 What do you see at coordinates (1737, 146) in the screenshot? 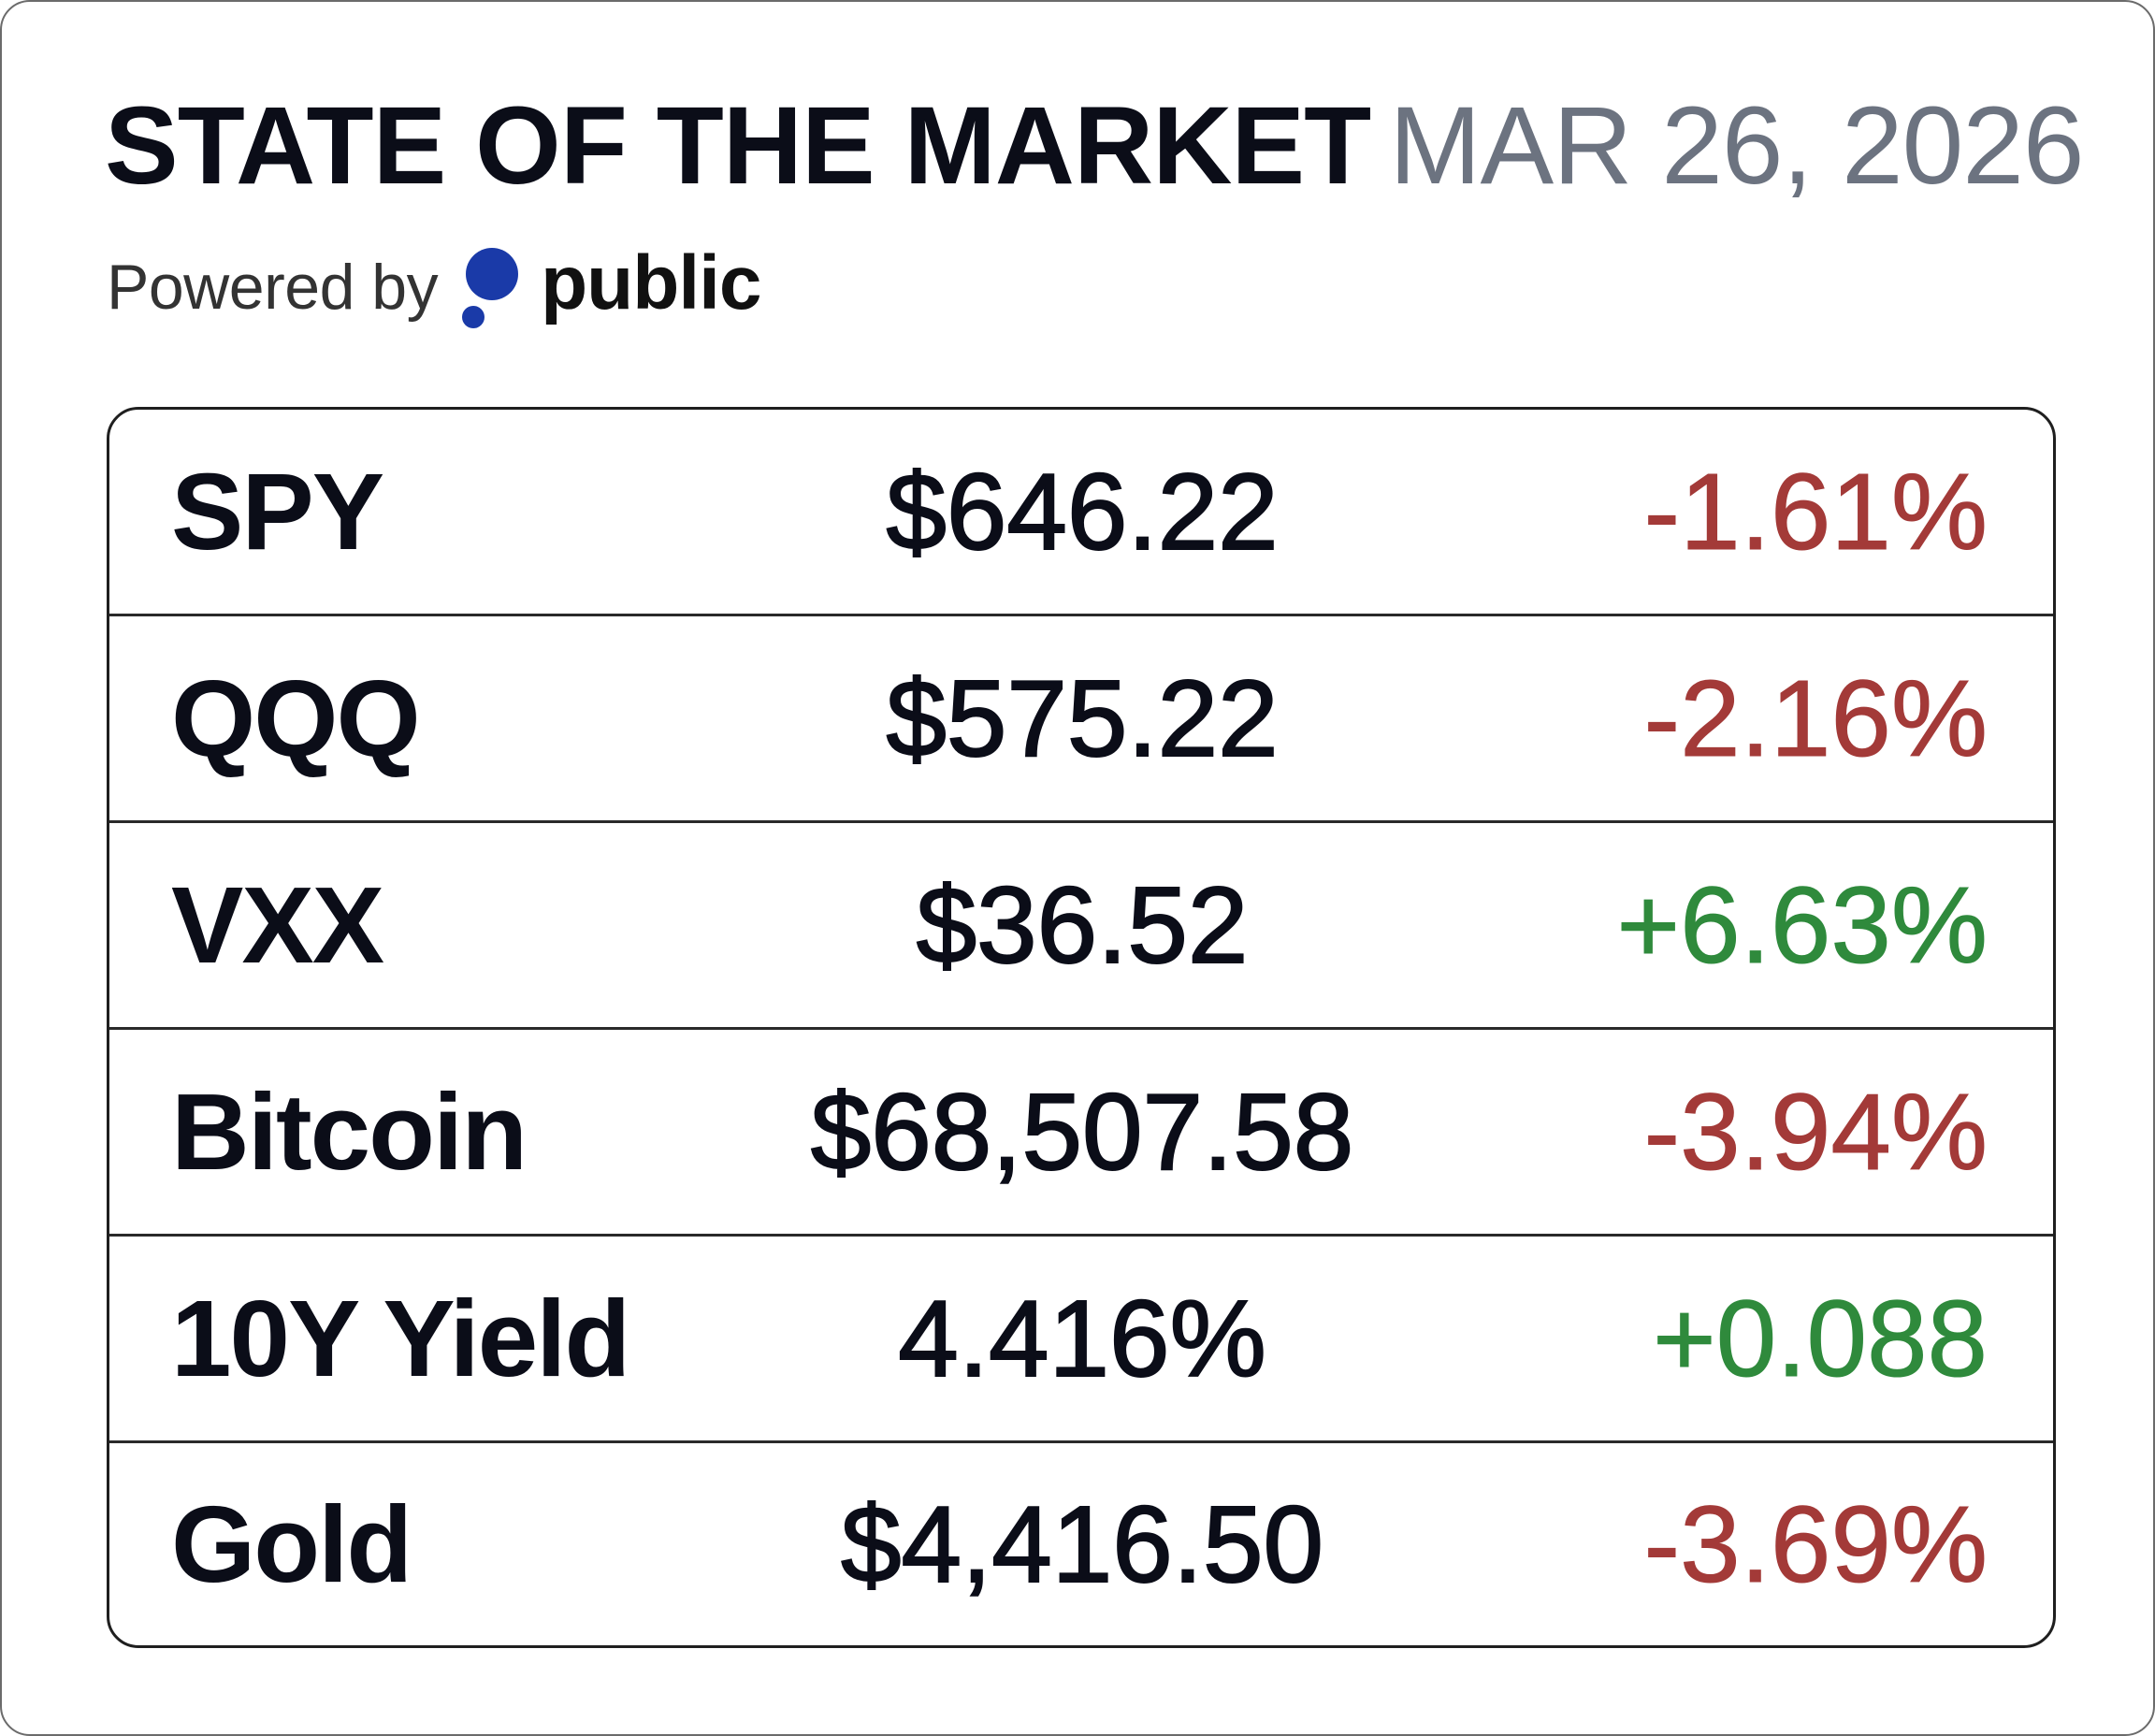
I see `date-label: MAR 26, 2026` at bounding box center [1737, 146].